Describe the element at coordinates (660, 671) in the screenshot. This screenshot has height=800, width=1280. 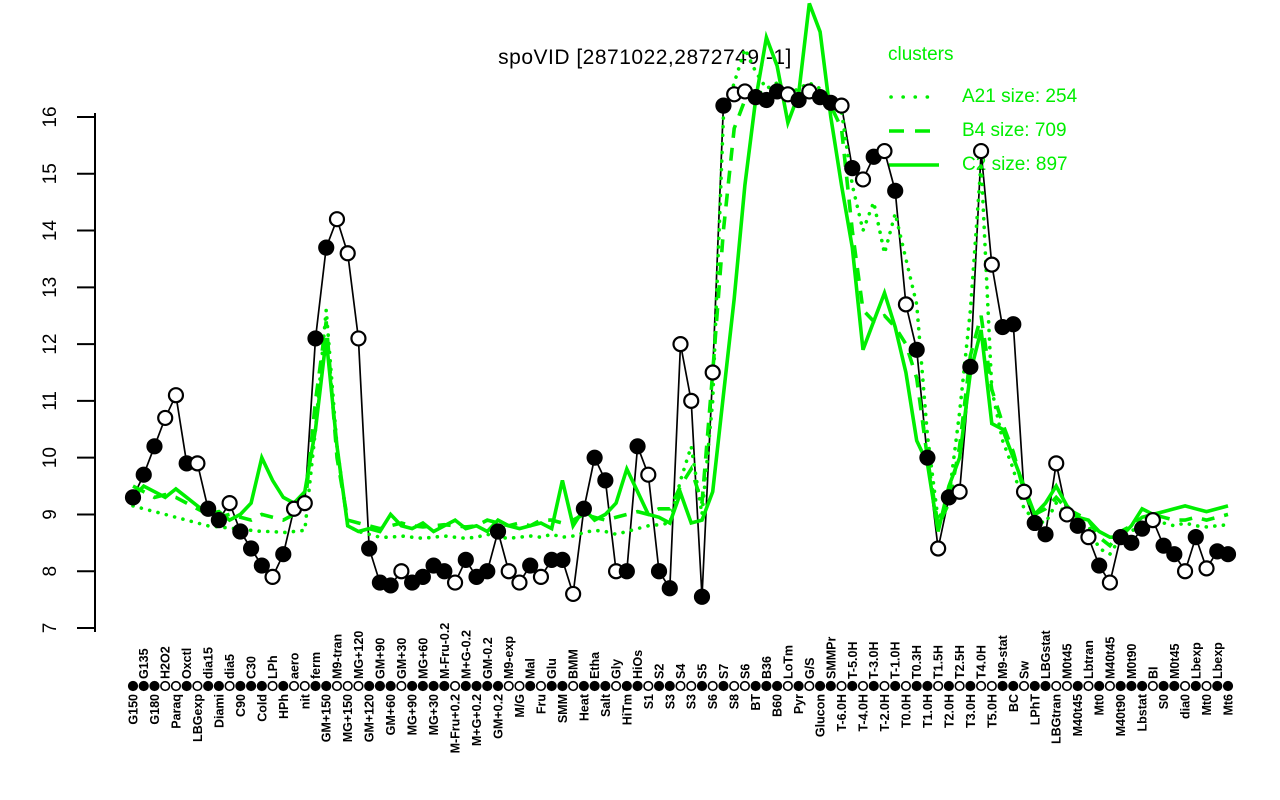
I see `x-category-label: S2` at that location.